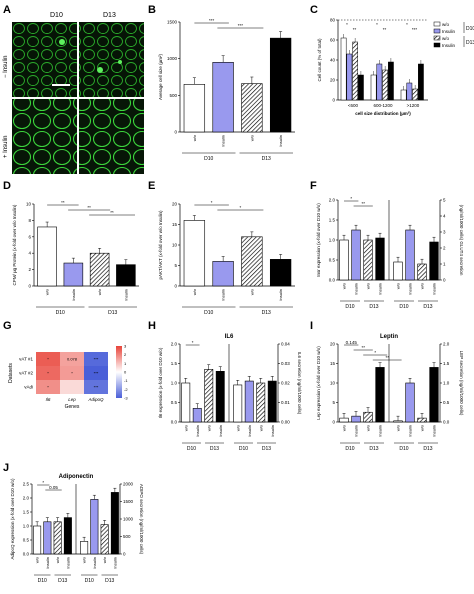 Image resolution: width=474 pixels, height=594 pixels. Describe the element at coordinates (444, 216) in the screenshot. I see `y2-tick-label: 4` at that location.